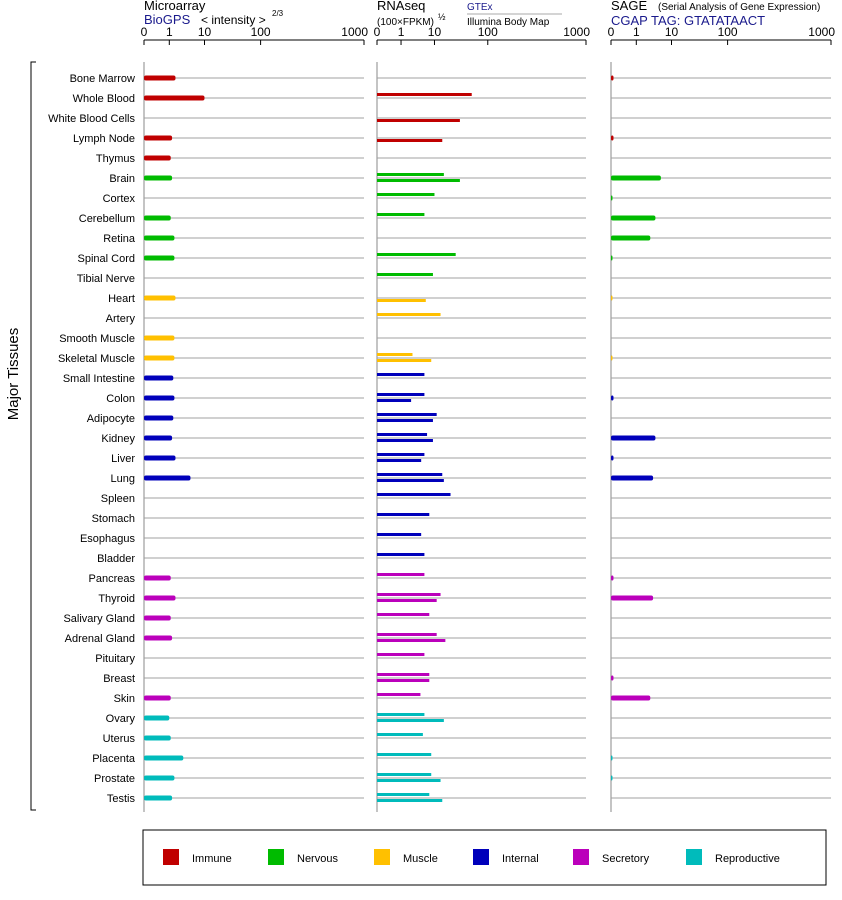 This screenshot has width=842, height=900. I want to click on tissue-label: Colon, so click(120, 399).